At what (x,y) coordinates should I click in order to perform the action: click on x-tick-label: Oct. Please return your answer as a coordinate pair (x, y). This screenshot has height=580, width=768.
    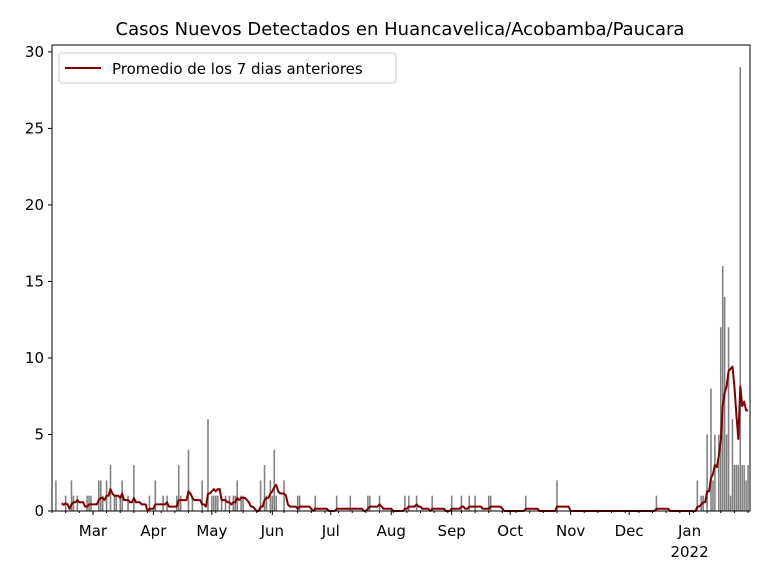
    Looking at the image, I should click on (510, 531).